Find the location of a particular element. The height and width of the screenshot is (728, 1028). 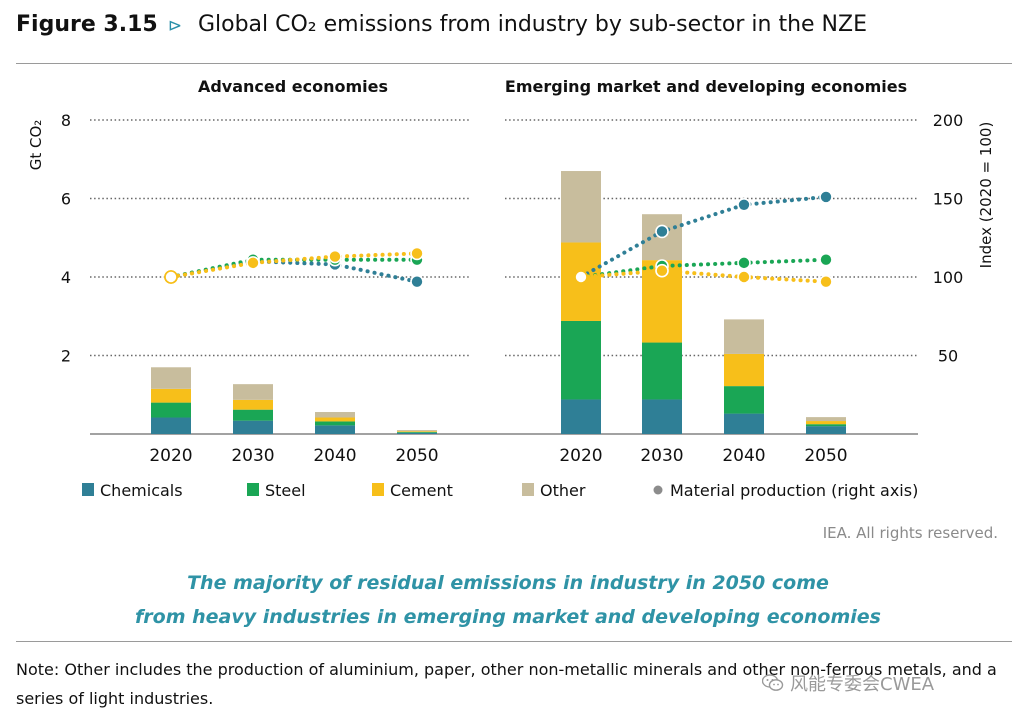

y-left-axis-label: Gt CO₂ is located at coordinates (36, 145).